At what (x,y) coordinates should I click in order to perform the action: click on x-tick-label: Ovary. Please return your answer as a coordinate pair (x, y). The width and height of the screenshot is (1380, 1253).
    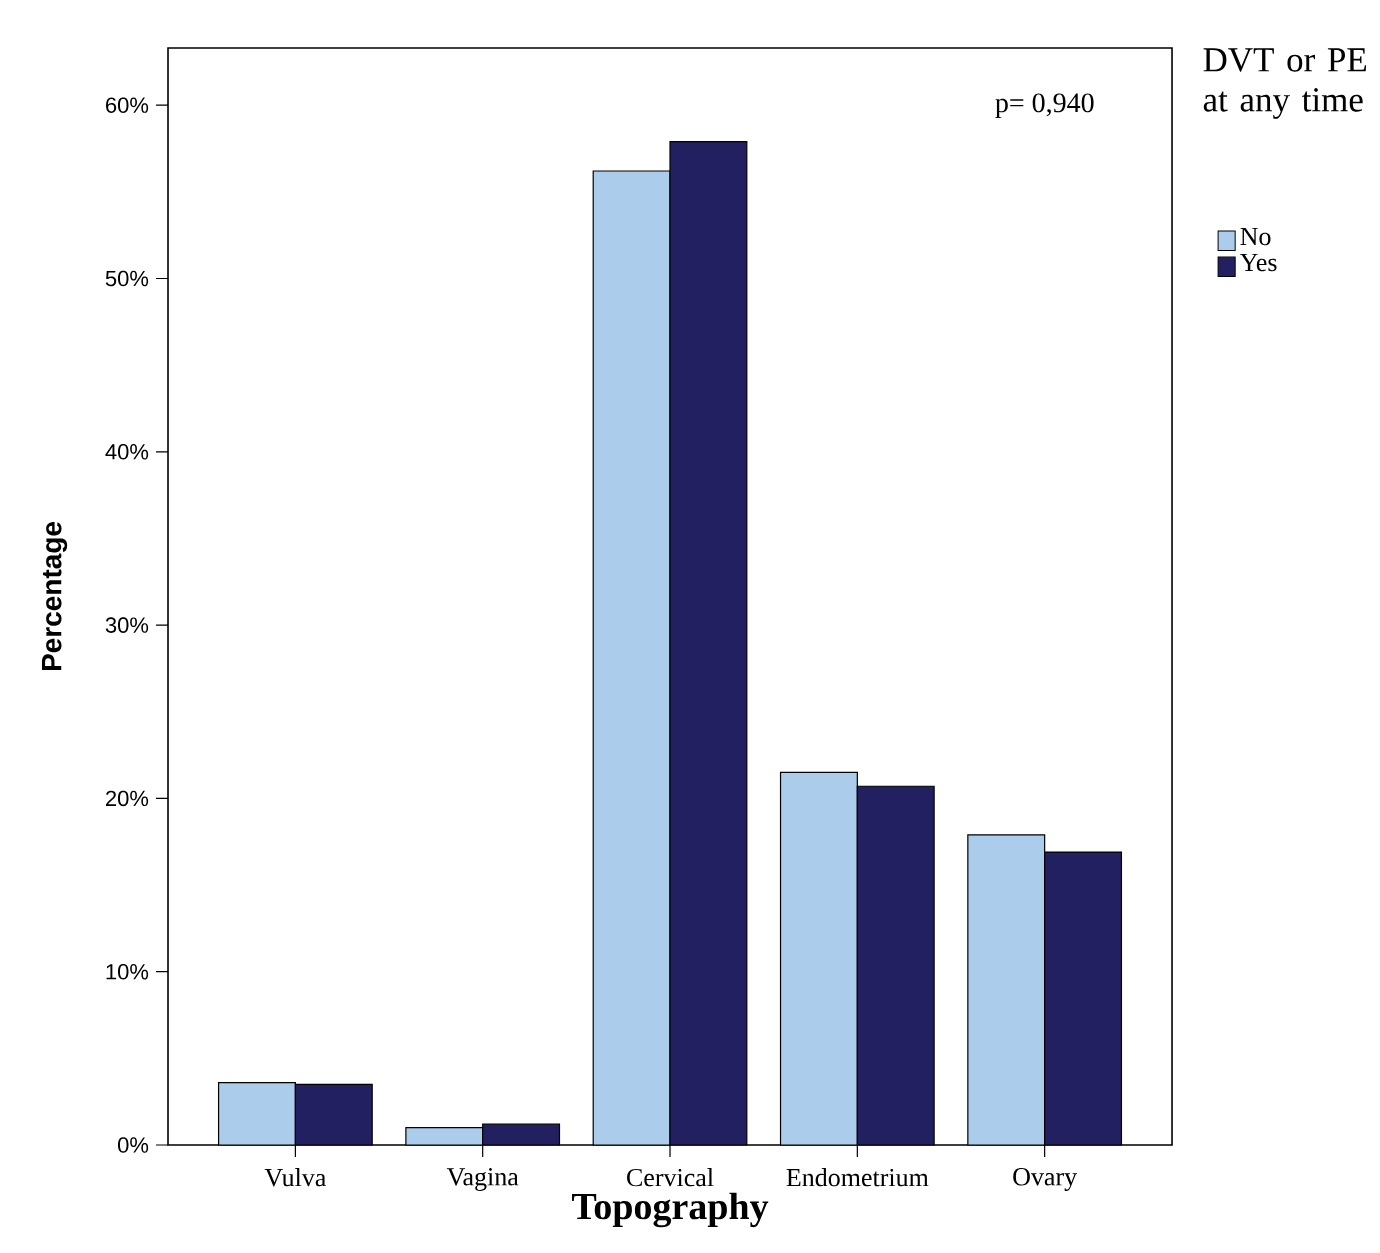
    Looking at the image, I should click on (1045, 1179).